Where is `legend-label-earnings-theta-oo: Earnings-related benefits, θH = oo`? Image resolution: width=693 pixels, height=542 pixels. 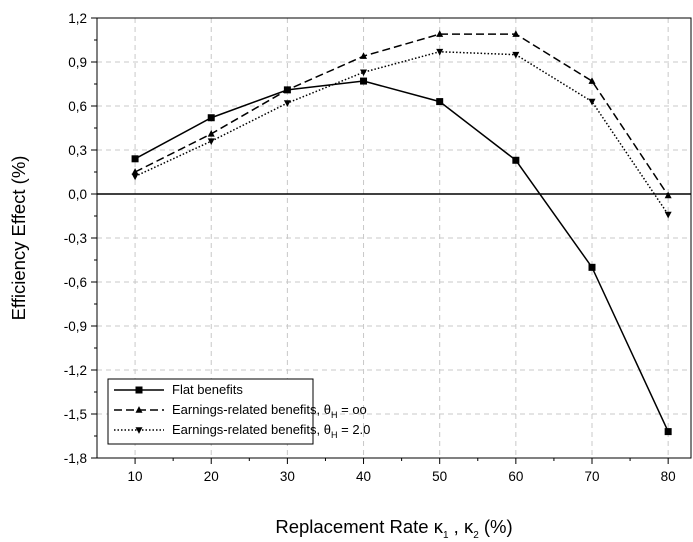 legend-label-earnings-theta-oo: Earnings-related benefits, θH = oo is located at coordinates (269, 411).